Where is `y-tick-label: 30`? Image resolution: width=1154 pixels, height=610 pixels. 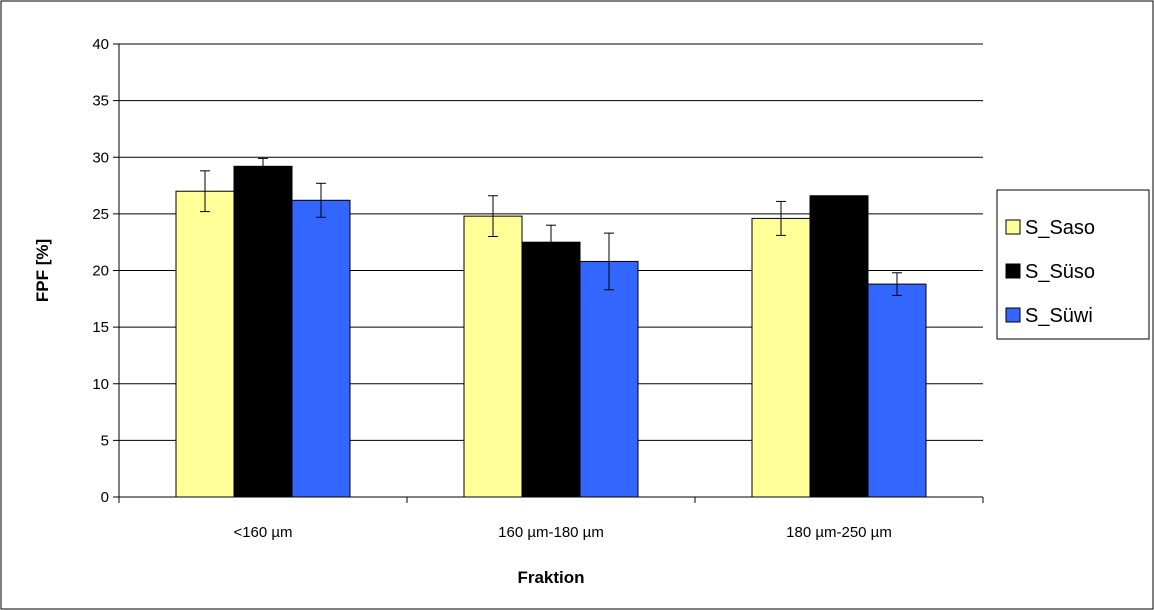
y-tick-label: 30 is located at coordinates (100, 157).